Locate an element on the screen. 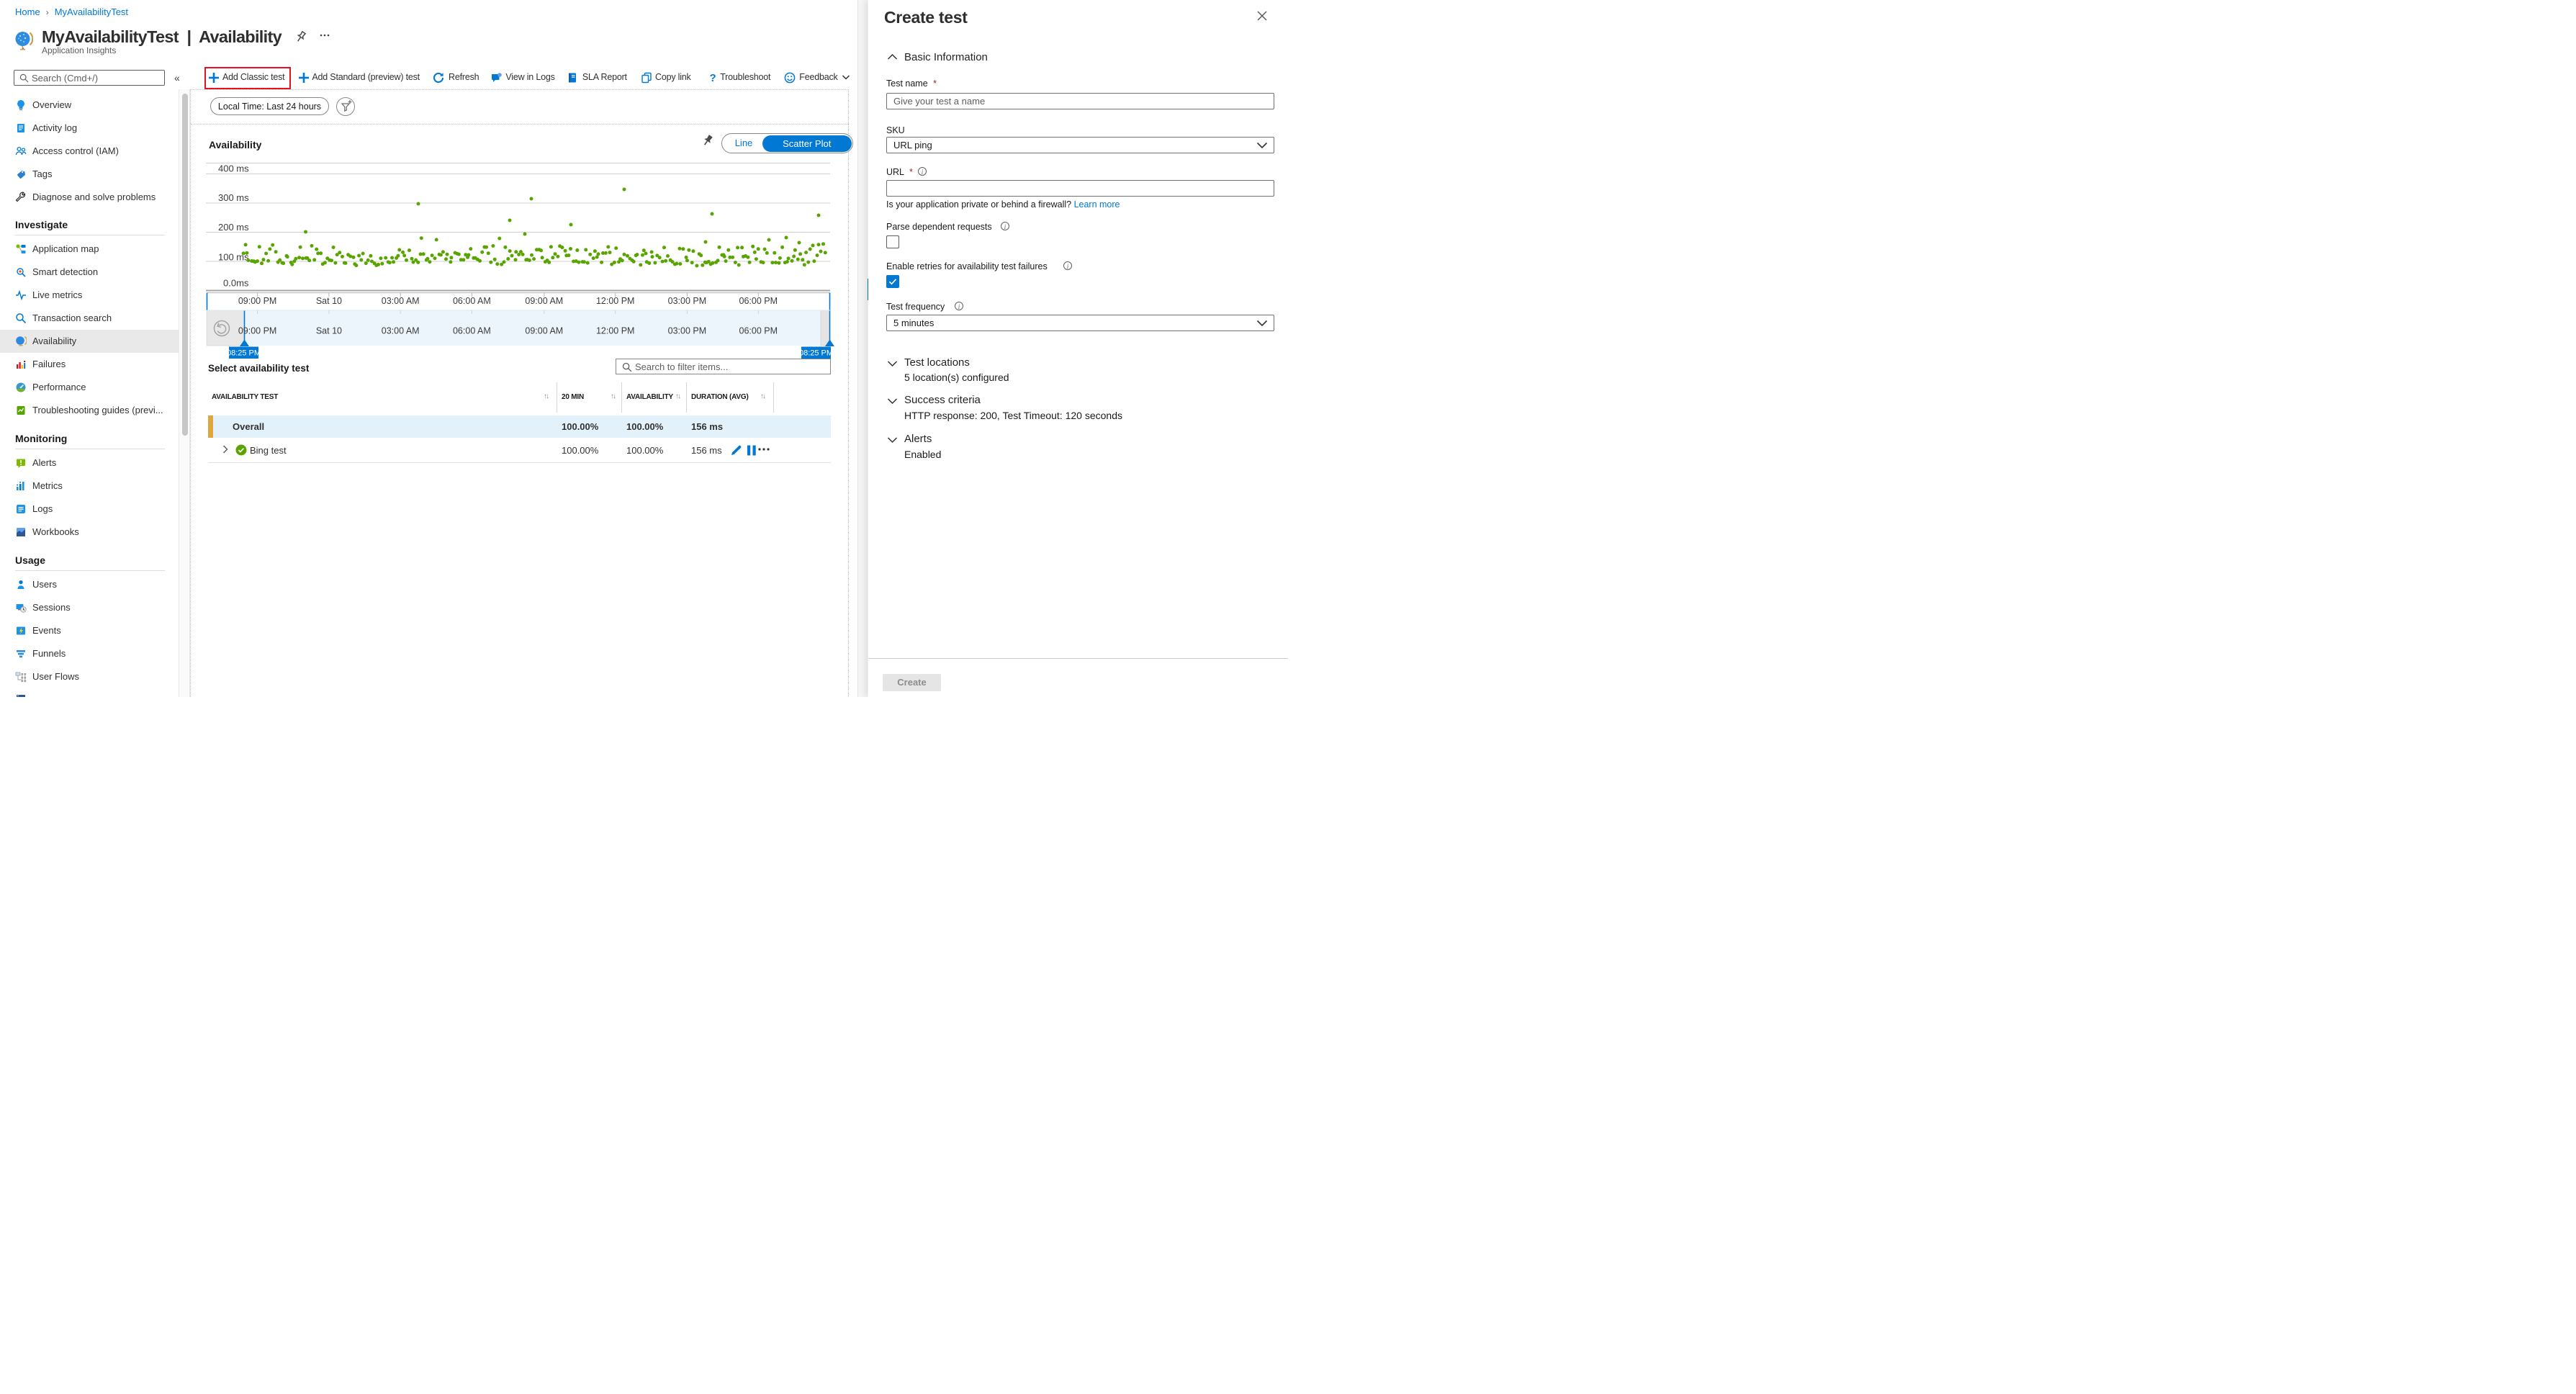  svg-text: 300 ms is located at coordinates (233, 198).